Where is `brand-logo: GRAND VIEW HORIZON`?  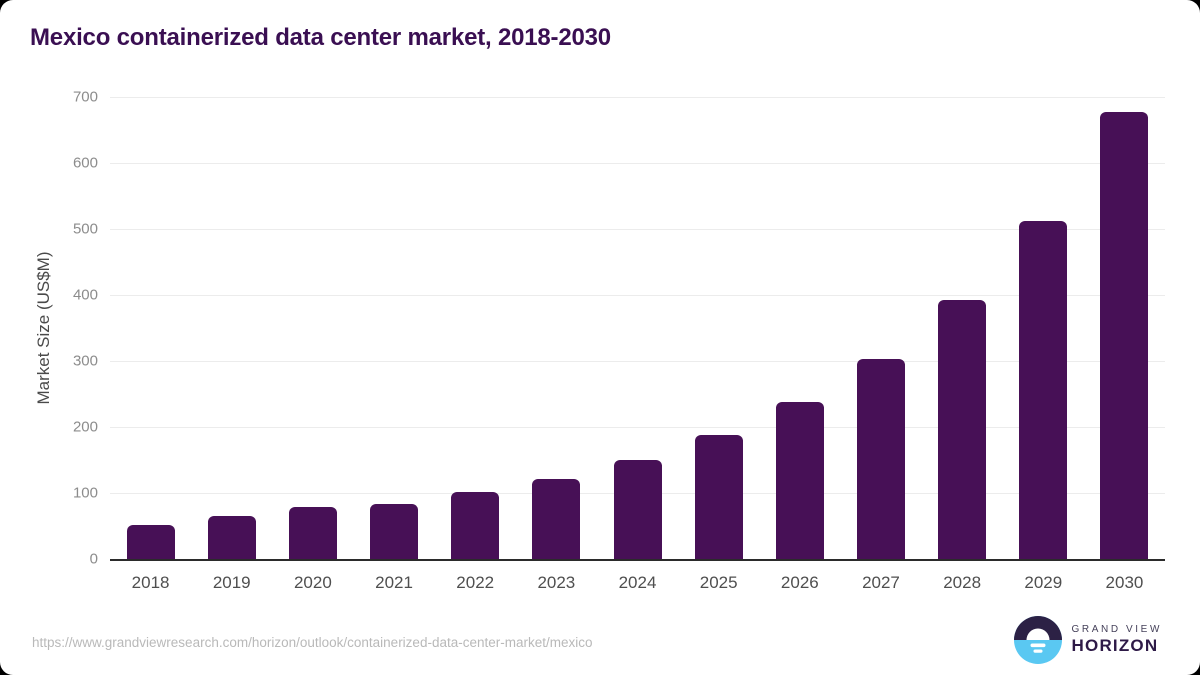
brand-logo: GRAND VIEW HORIZON is located at coordinates (1087, 640).